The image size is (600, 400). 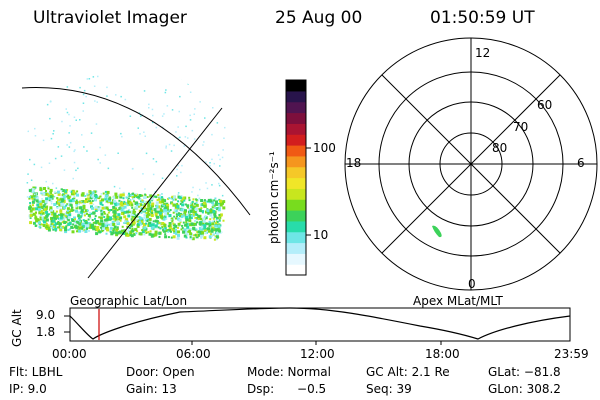 What do you see at coordinates (389, 389) in the screenshot?
I see `sequence-value: Seq: 39` at bounding box center [389, 389].